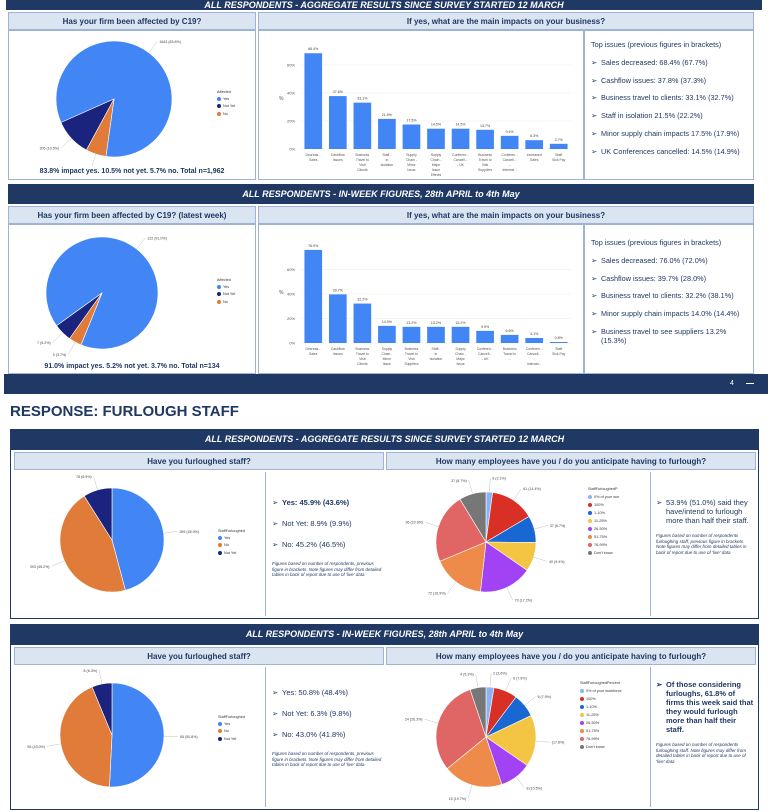 The image size is (768, 812). I want to click on furlough-week-divider2, so click(650, 737).